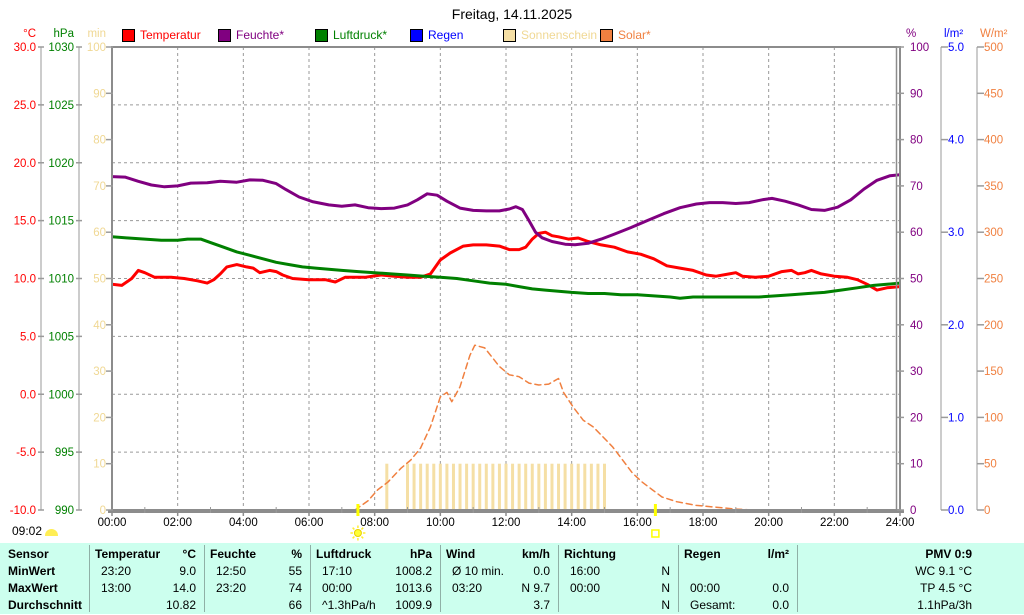 The height and width of the screenshot is (615, 1024). I want to click on x-axis-label: 08:00, so click(374, 523).